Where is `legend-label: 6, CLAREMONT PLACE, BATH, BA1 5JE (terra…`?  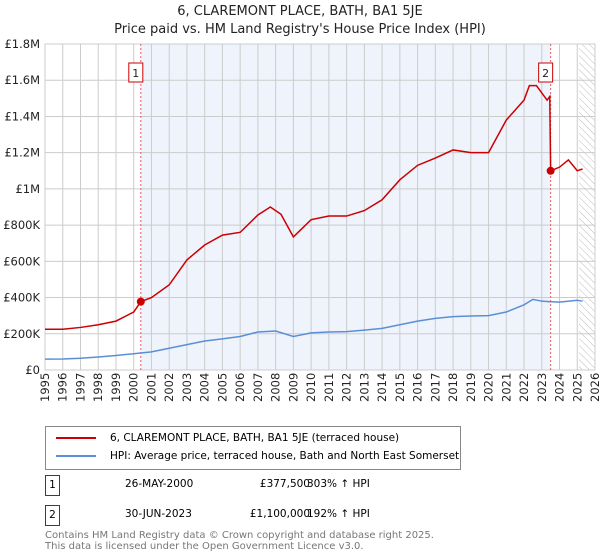
legend-label: 6, CLAREMONT PLACE, BATH, BA1 5JE (terra… is located at coordinates (255, 438).